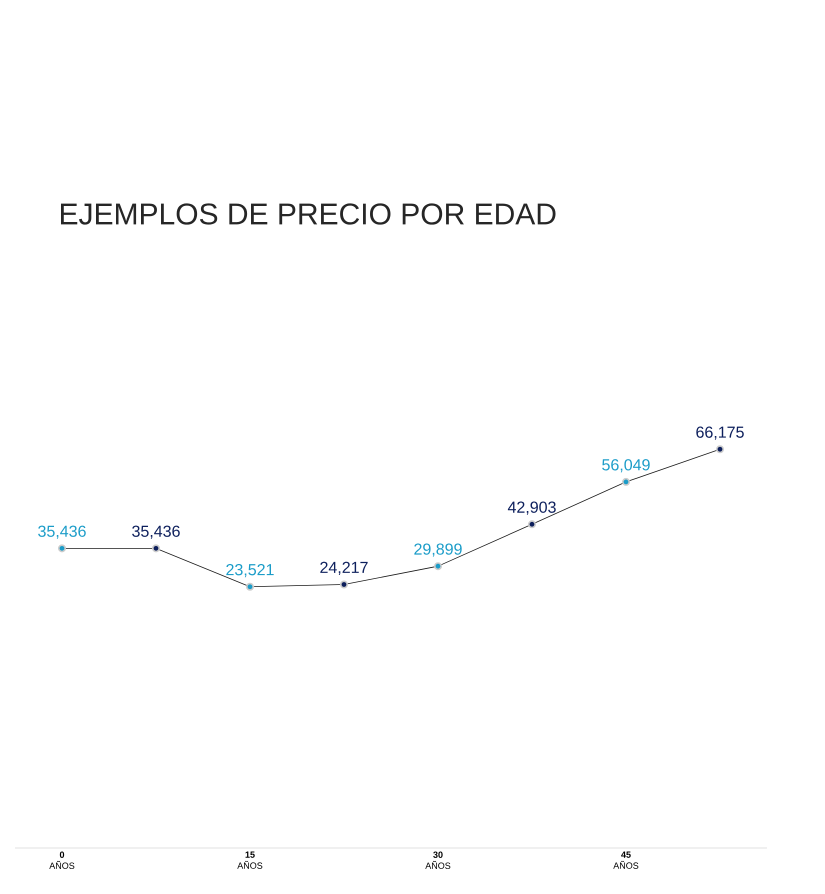  Describe the element at coordinates (308, 214) in the screenshot. I see `chart-title: EJEMPLOS DE PRECIO POR EDAD` at that location.